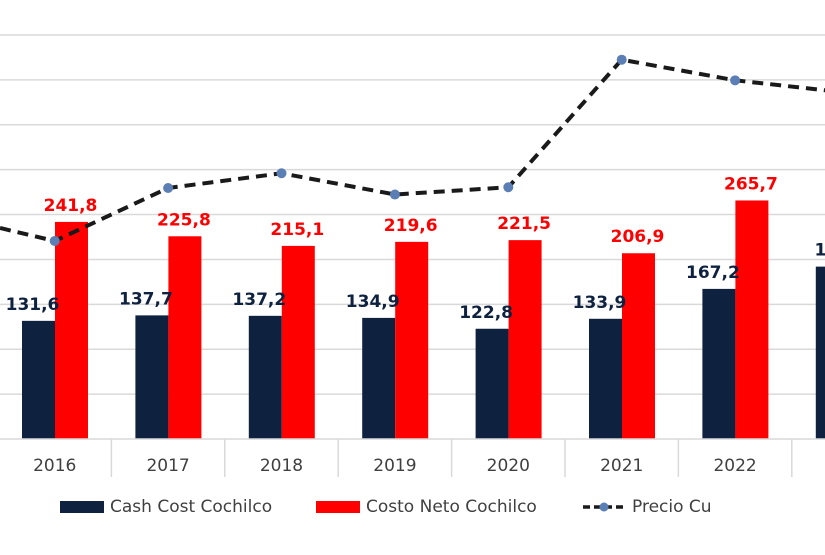 The image size is (825, 555). What do you see at coordinates (298, 342) in the screenshot?
I see `bar-costo-neto-2018` at bounding box center [298, 342].